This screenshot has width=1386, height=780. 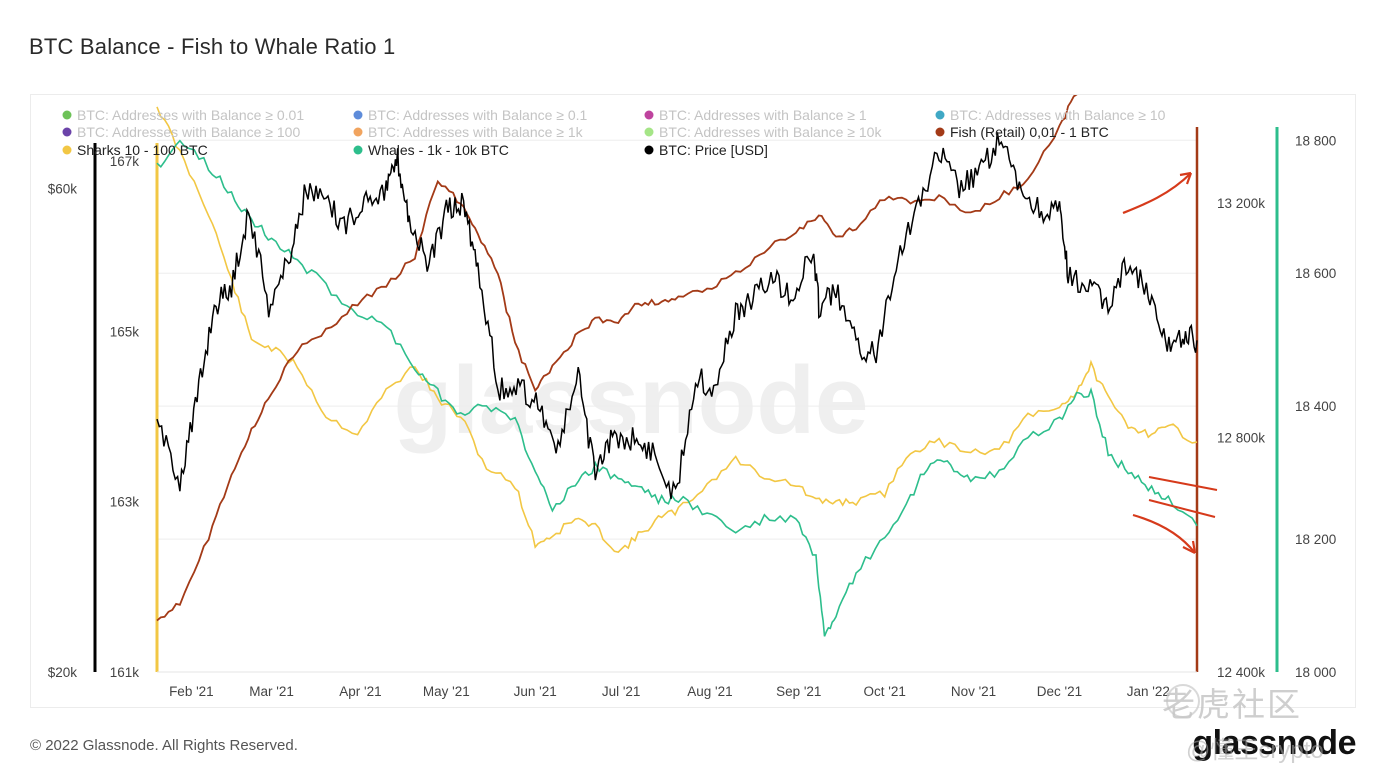 What do you see at coordinates (125, 331) in the screenshot?
I see `sharks-tick-label: 165k` at bounding box center [125, 331].